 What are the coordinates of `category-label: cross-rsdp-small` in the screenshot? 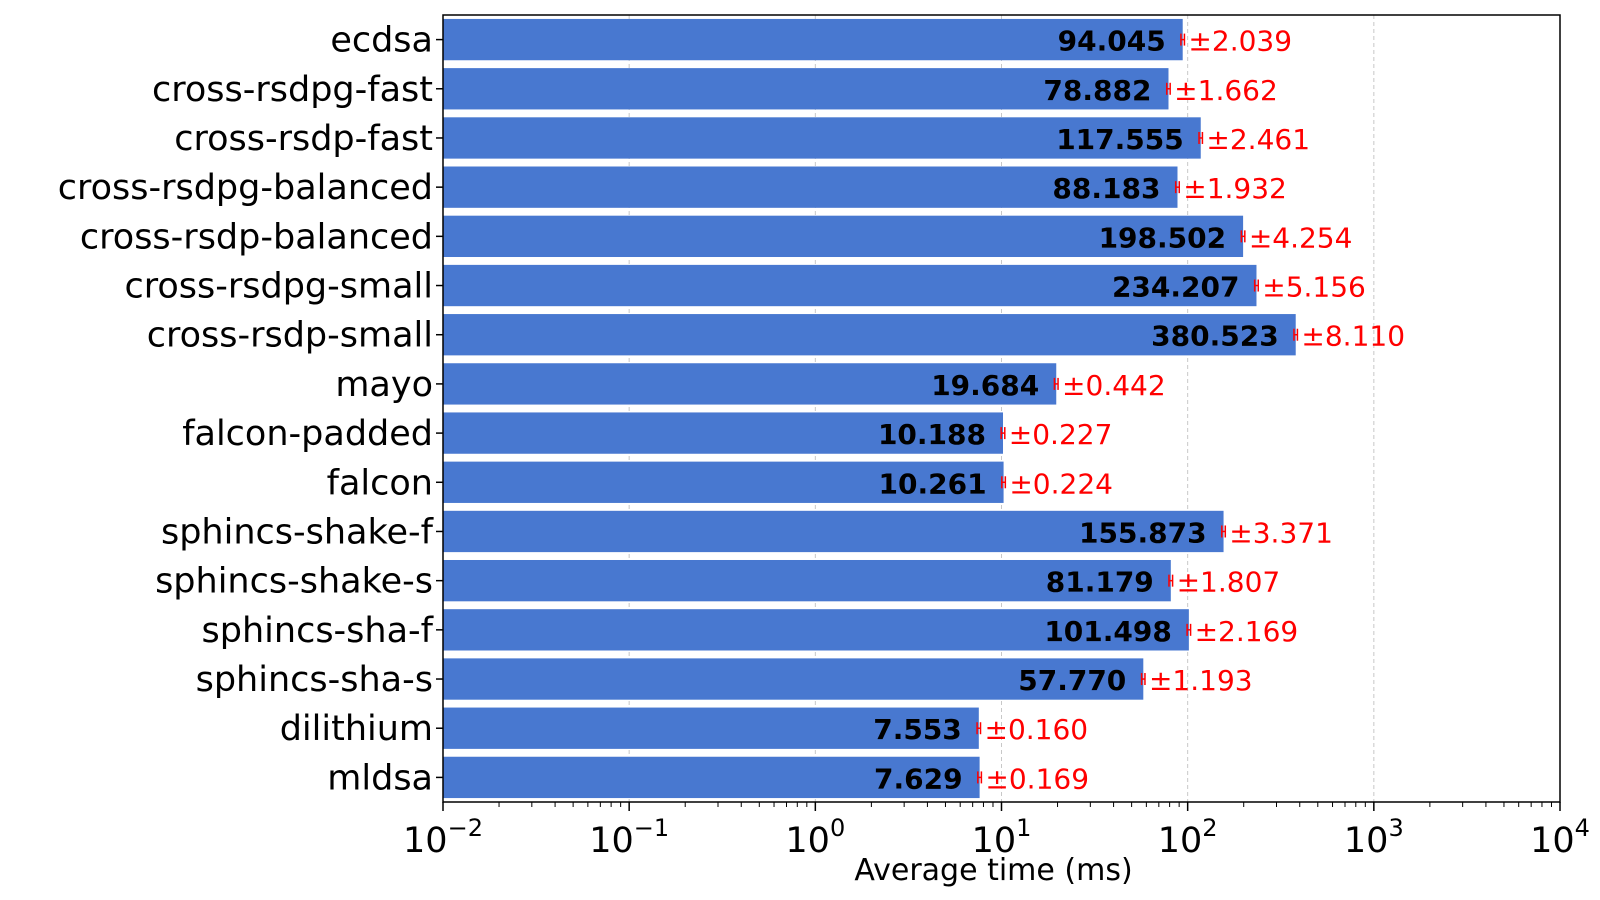 It's located at (290, 336).